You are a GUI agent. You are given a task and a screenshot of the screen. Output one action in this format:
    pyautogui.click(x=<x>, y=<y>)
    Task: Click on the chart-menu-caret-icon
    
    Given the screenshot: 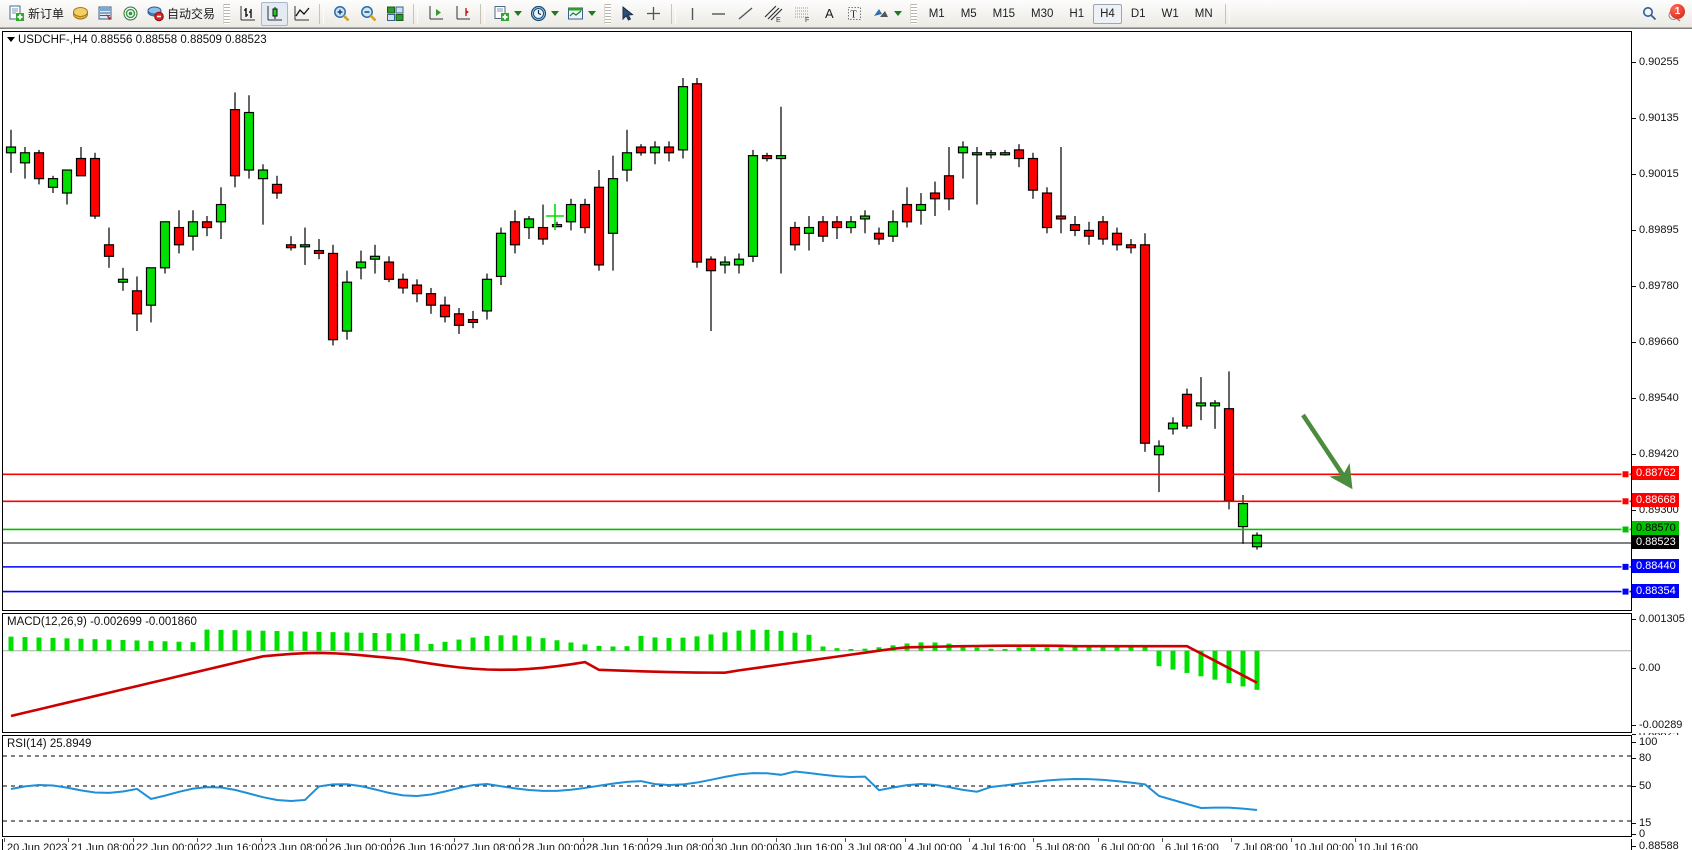 What is the action you would take?
    pyautogui.click(x=11, y=40)
    